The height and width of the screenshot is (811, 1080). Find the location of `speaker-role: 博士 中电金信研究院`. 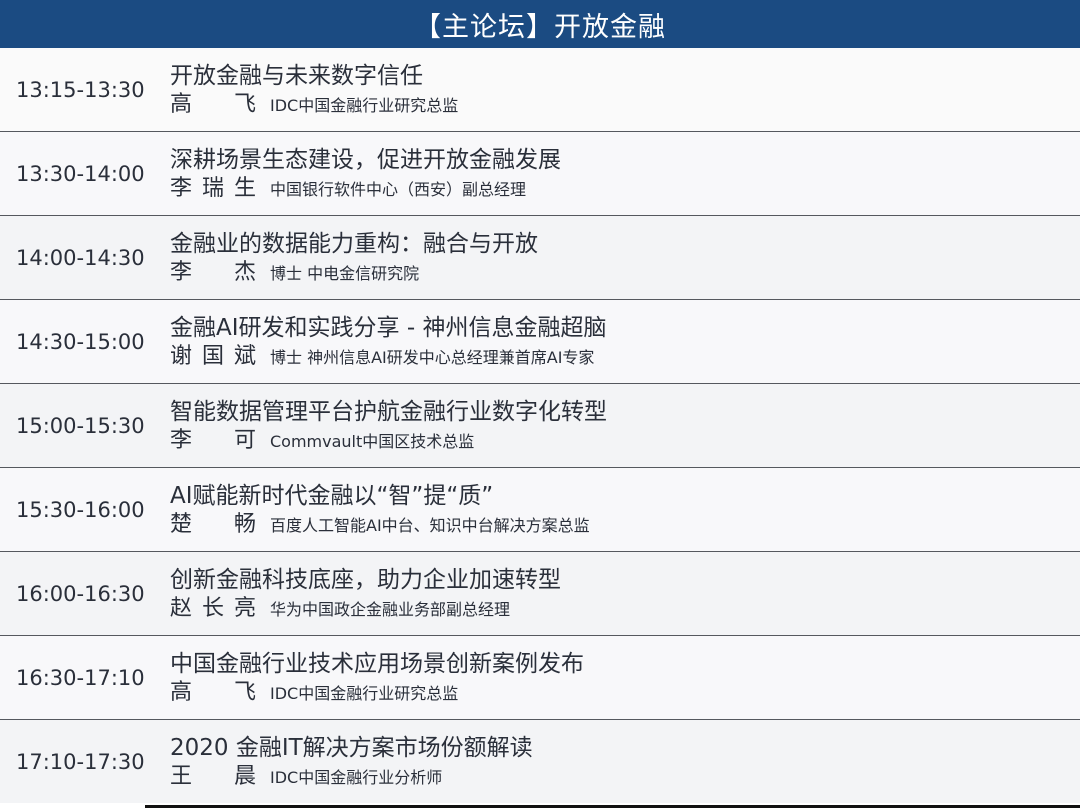

speaker-role: 博士 中电金信研究院 is located at coordinates (345, 273).